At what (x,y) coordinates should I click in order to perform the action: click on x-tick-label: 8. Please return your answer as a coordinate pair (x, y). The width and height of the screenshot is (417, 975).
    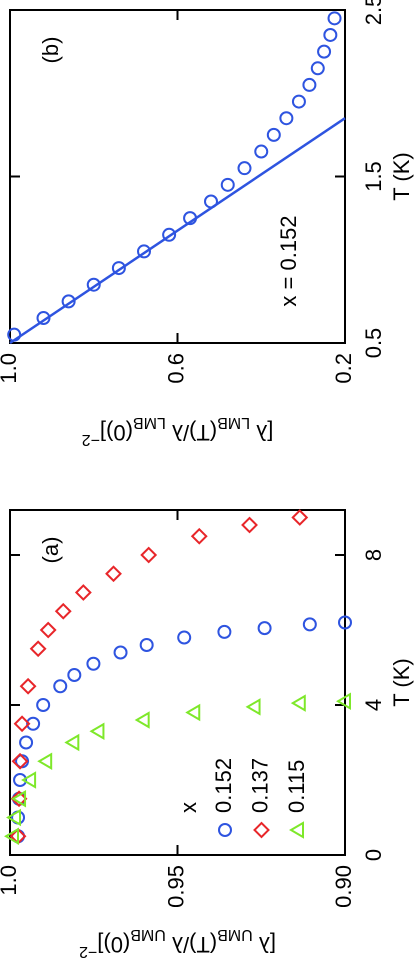
    Looking at the image, I should click on (373, 555).